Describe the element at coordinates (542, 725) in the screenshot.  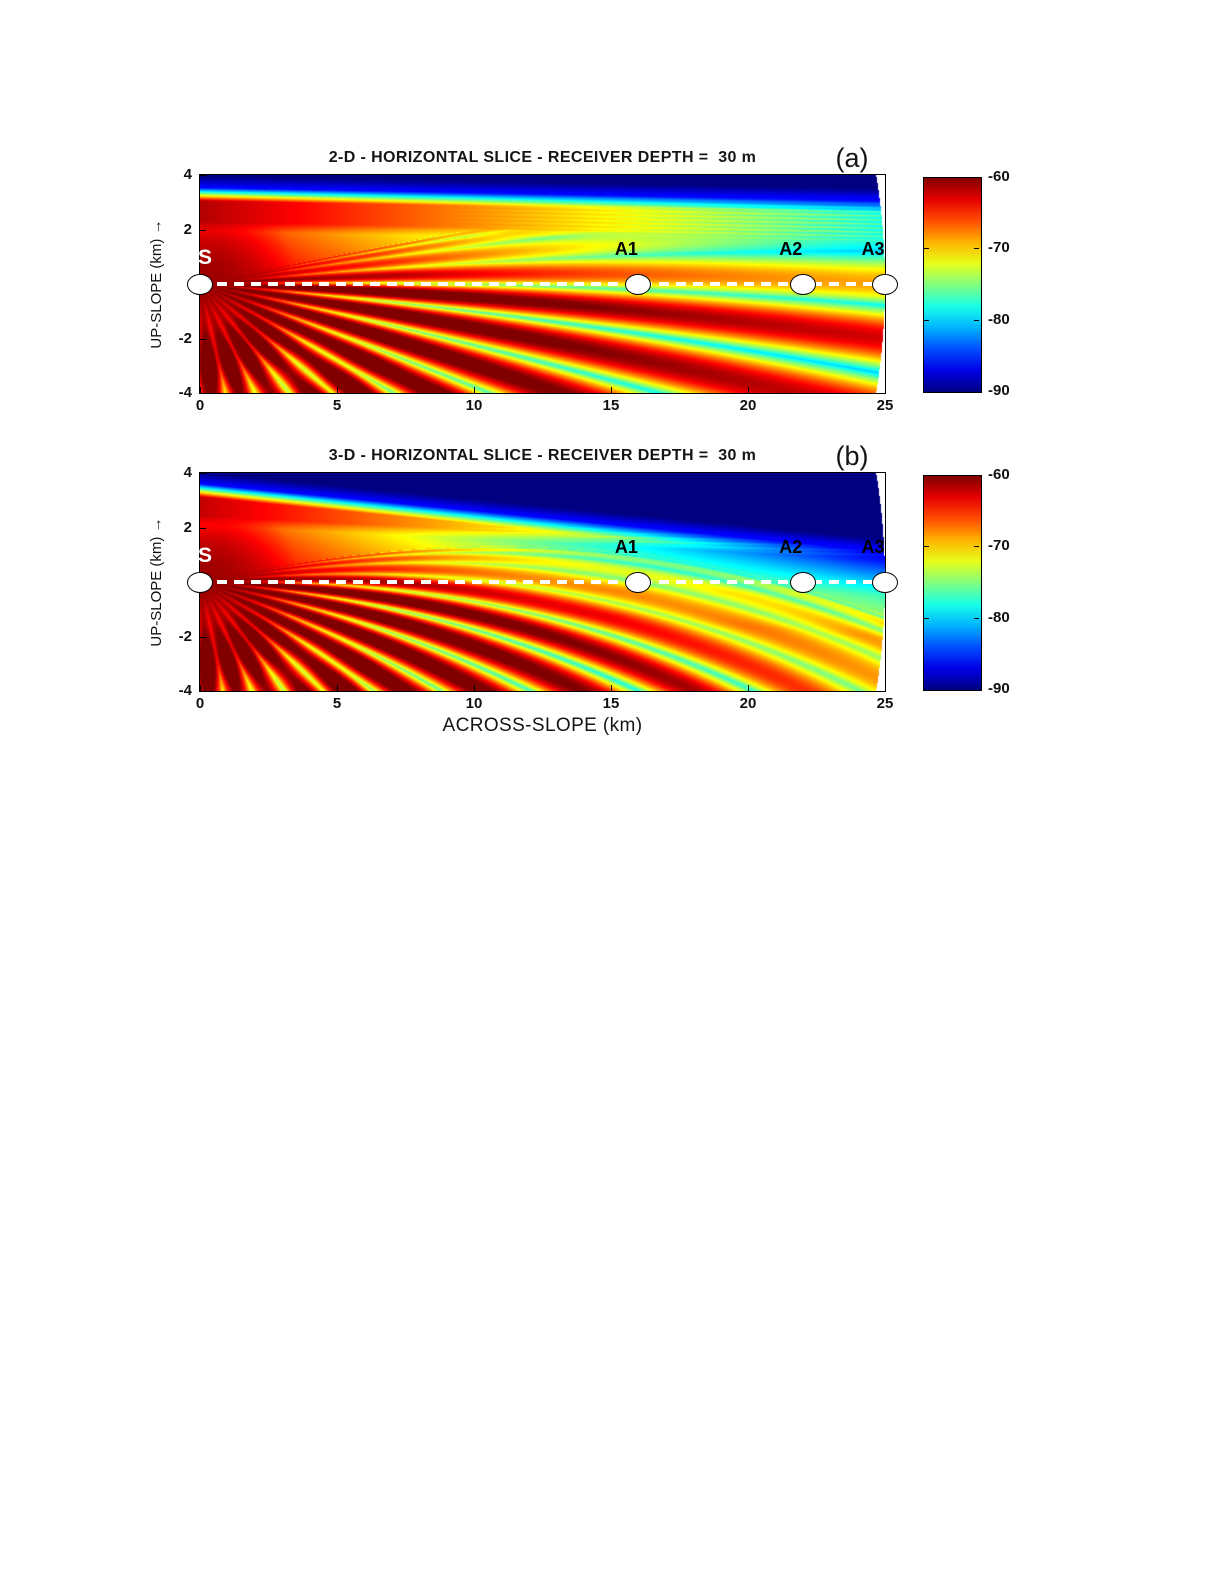
I see `x-axis-label: ACROSS-SLOPE (km)` at that location.